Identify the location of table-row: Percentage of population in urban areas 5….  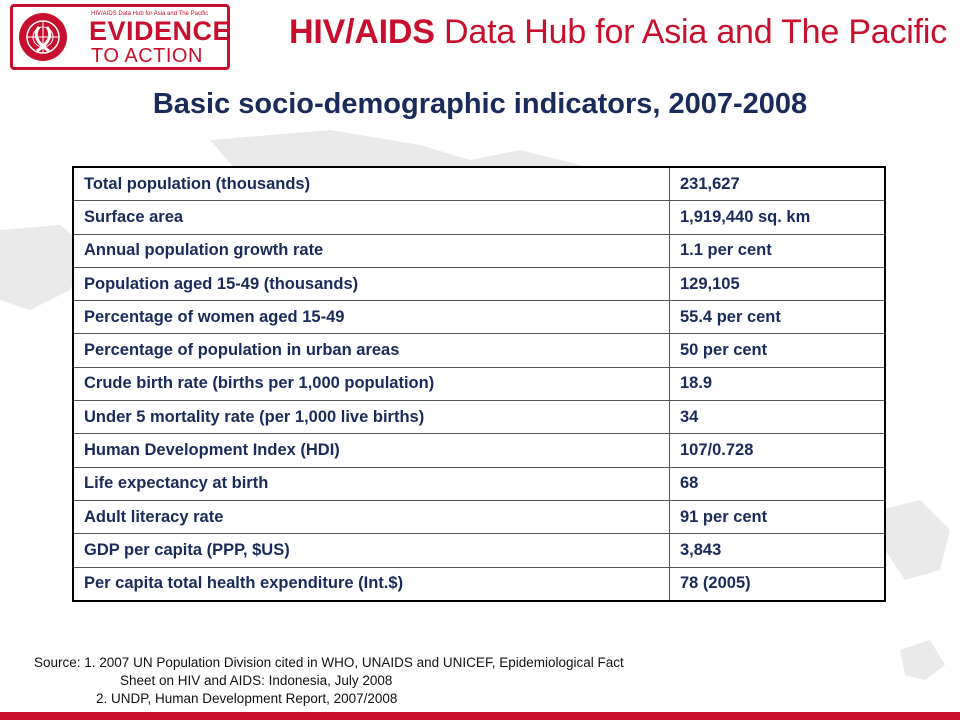
(479, 350).